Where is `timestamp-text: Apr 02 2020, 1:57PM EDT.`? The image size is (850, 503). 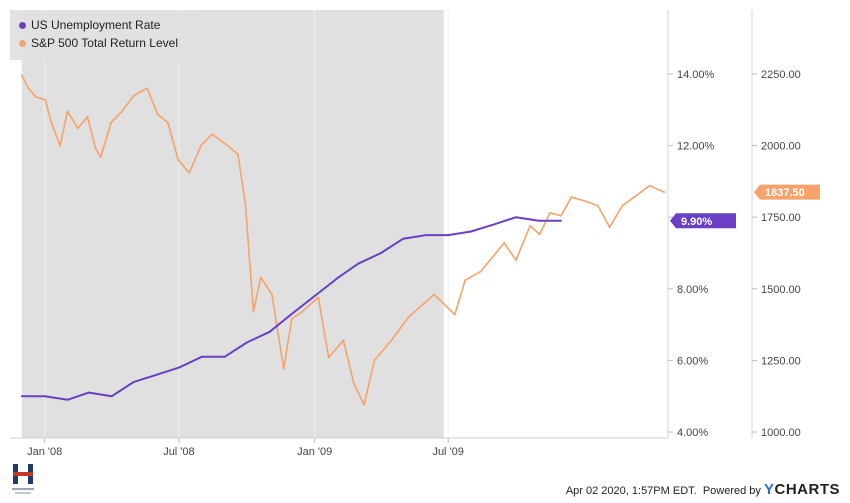 timestamp-text: Apr 02 2020, 1:57PM EDT. is located at coordinates (631, 491).